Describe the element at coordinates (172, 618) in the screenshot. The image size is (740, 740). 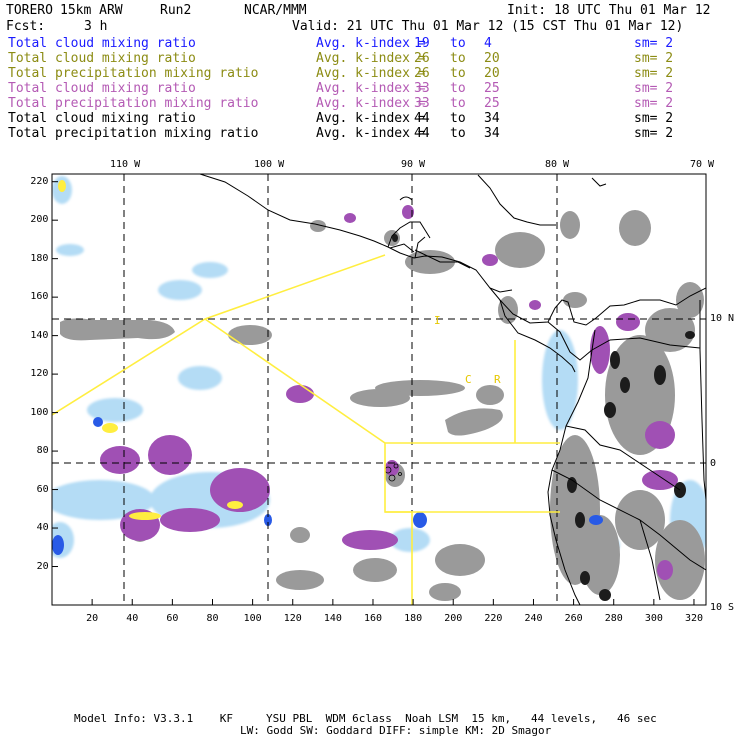
I see `x-tick-label: 60` at that location.